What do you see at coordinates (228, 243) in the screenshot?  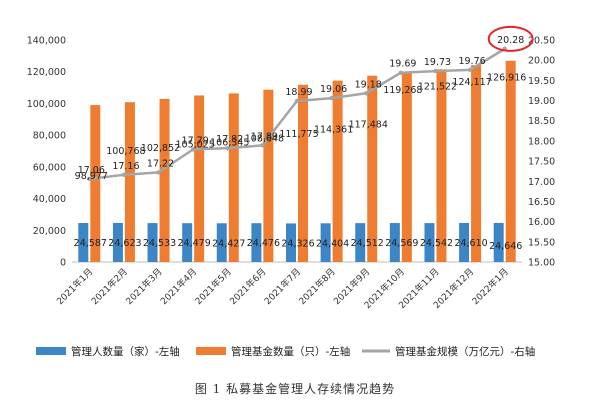 I see `data-label-managers: 24,427` at bounding box center [228, 243].